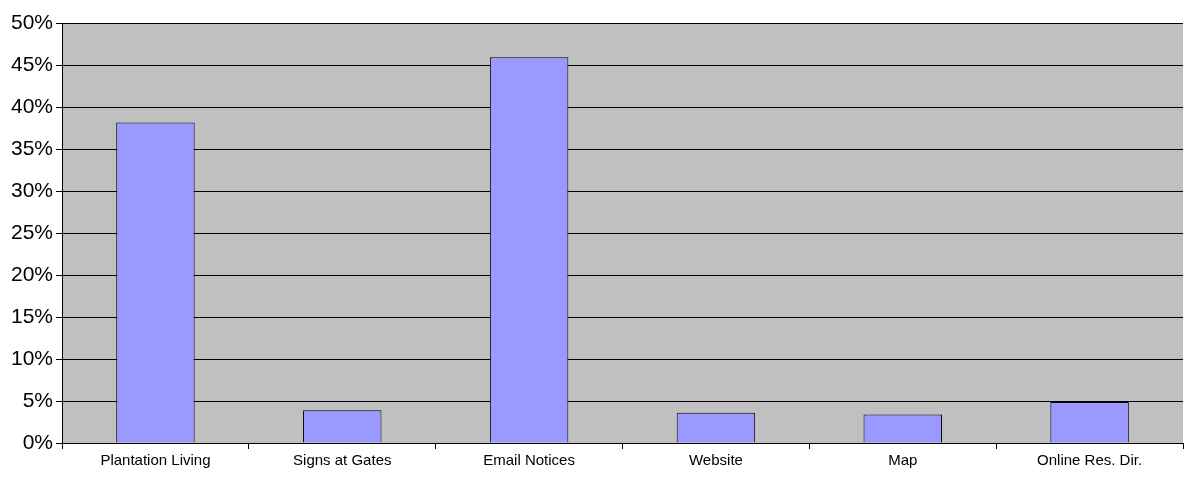  What do you see at coordinates (32, 315) in the screenshot?
I see `y-tick-label: 15%` at bounding box center [32, 315].